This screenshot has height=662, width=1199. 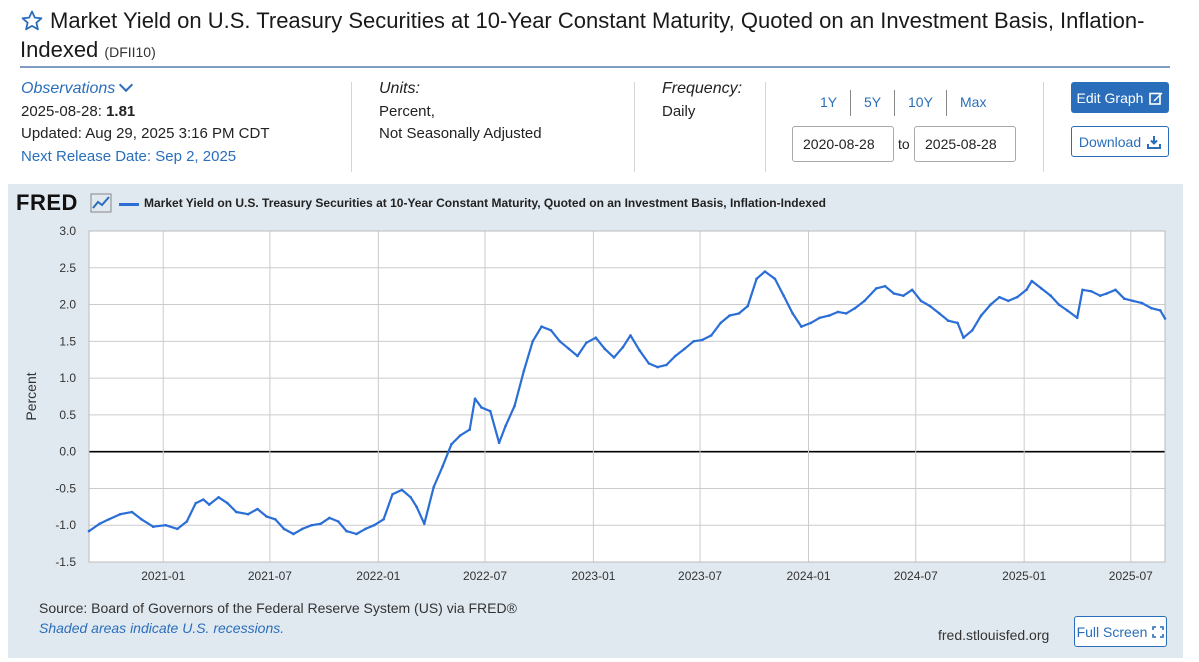 I want to click on y-tick-label: -1.5, so click(x=65, y=562).